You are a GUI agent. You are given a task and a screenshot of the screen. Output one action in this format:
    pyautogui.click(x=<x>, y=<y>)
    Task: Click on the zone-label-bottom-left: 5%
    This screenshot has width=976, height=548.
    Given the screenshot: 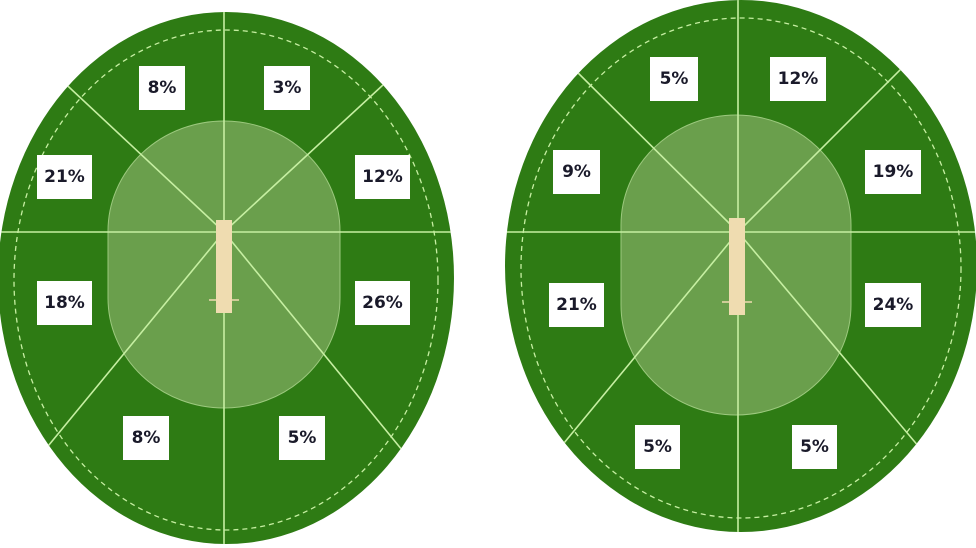 What is the action you would take?
    pyautogui.click(x=657, y=447)
    